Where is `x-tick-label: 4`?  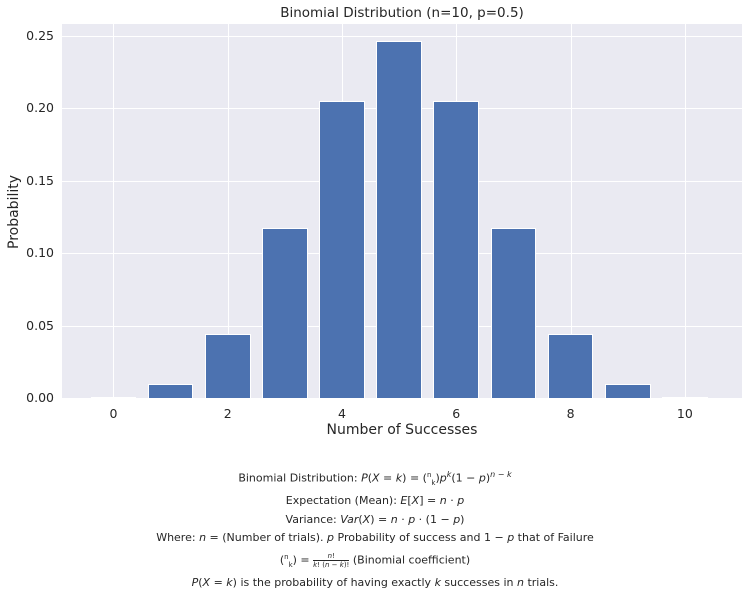 x-tick-label: 4 is located at coordinates (342, 413).